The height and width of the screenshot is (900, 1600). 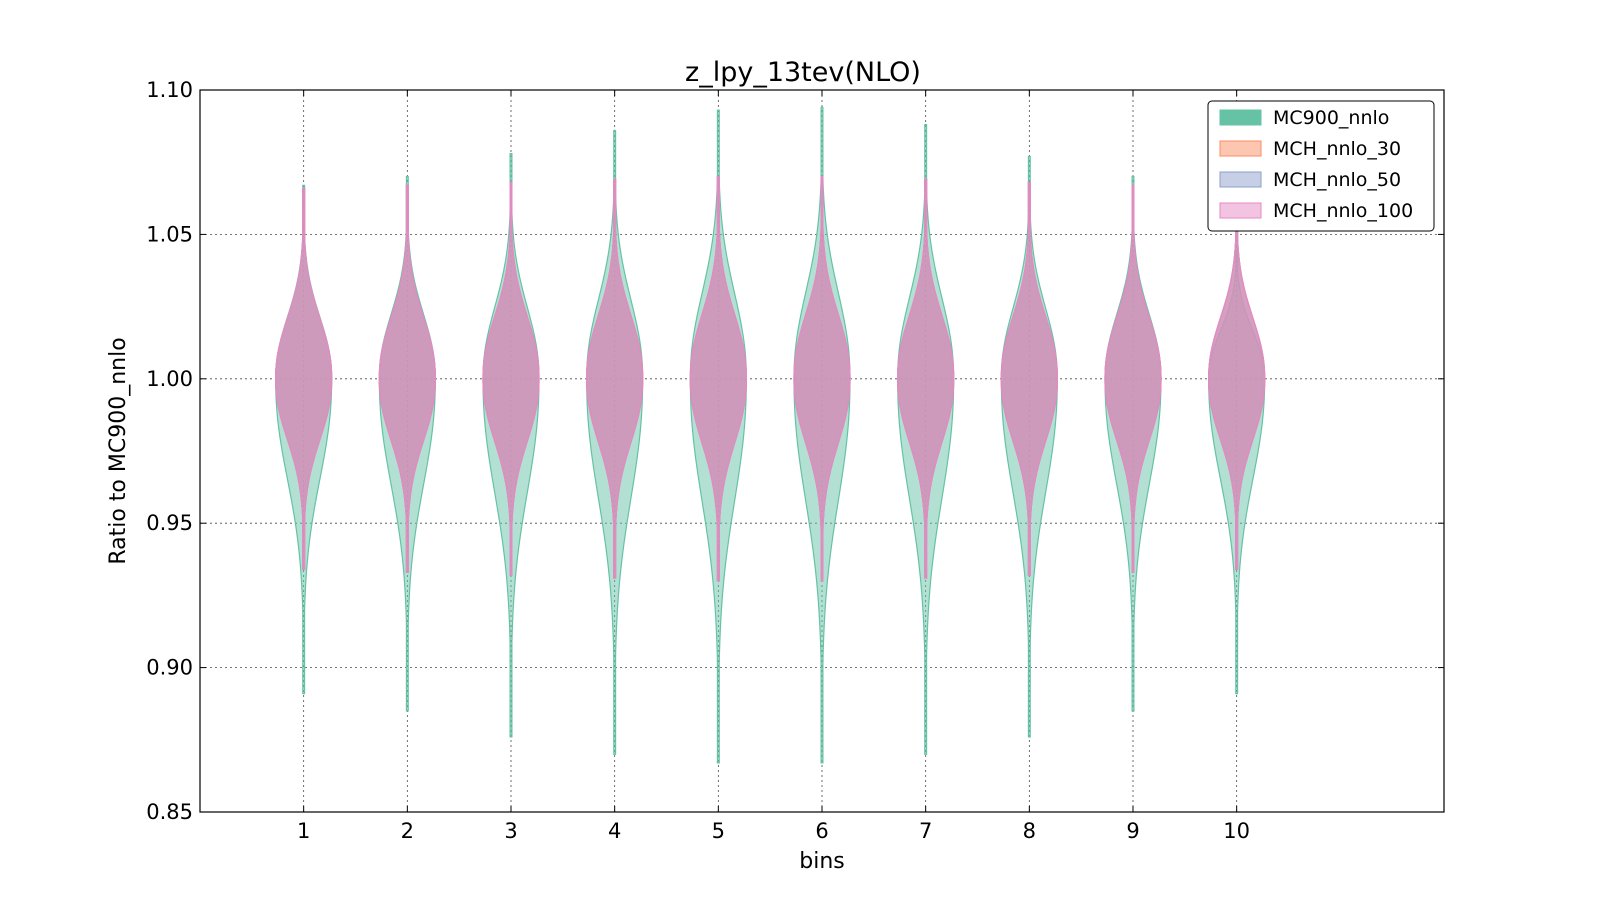 What do you see at coordinates (614, 831) in the screenshot?
I see `x-tick-label: 4` at bounding box center [614, 831].